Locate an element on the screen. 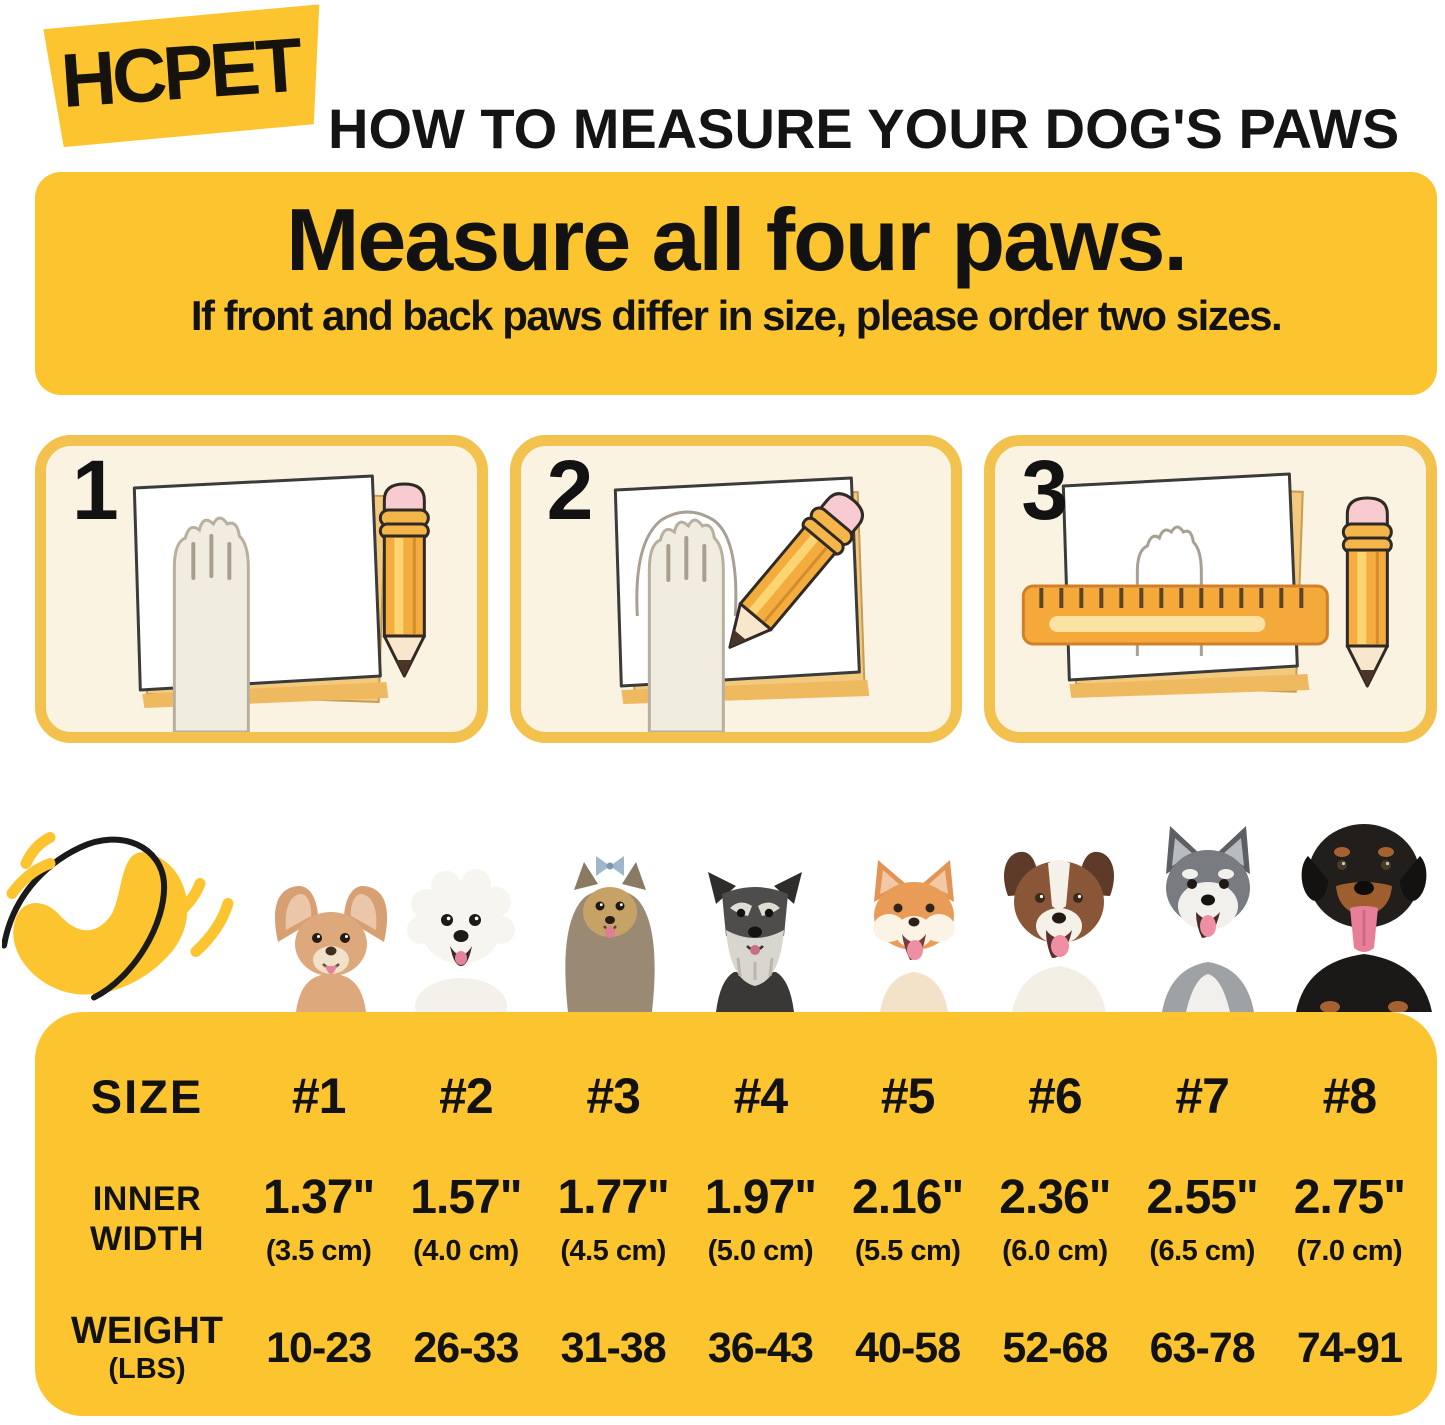 This screenshot has height=1425, width=1445. dog-photo-rottweiler is located at coordinates (1364, 907).